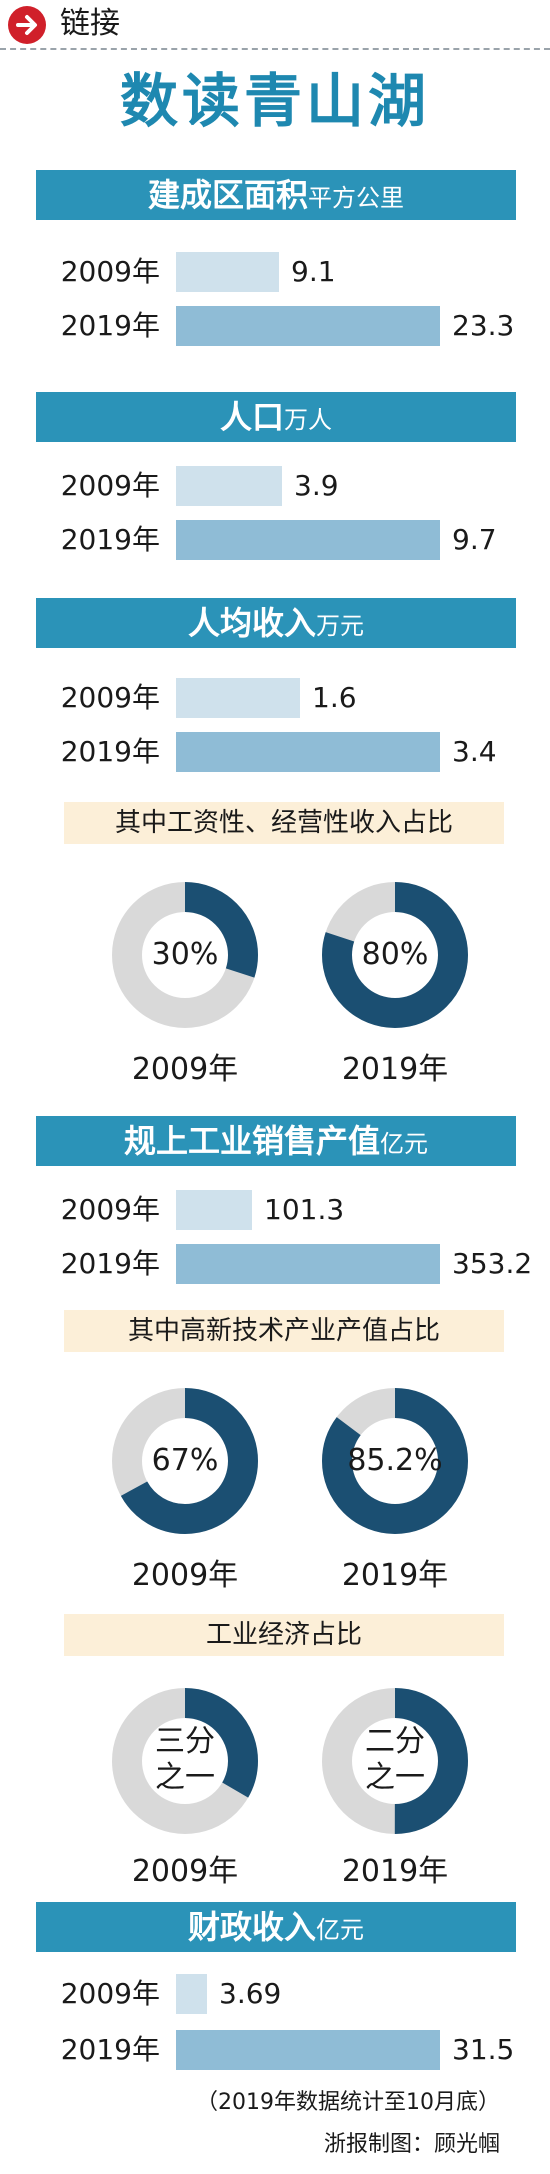 This screenshot has height=2174, width=550. Describe the element at coordinates (27, 25) in the screenshot. I see `arrow-right-icon` at that location.